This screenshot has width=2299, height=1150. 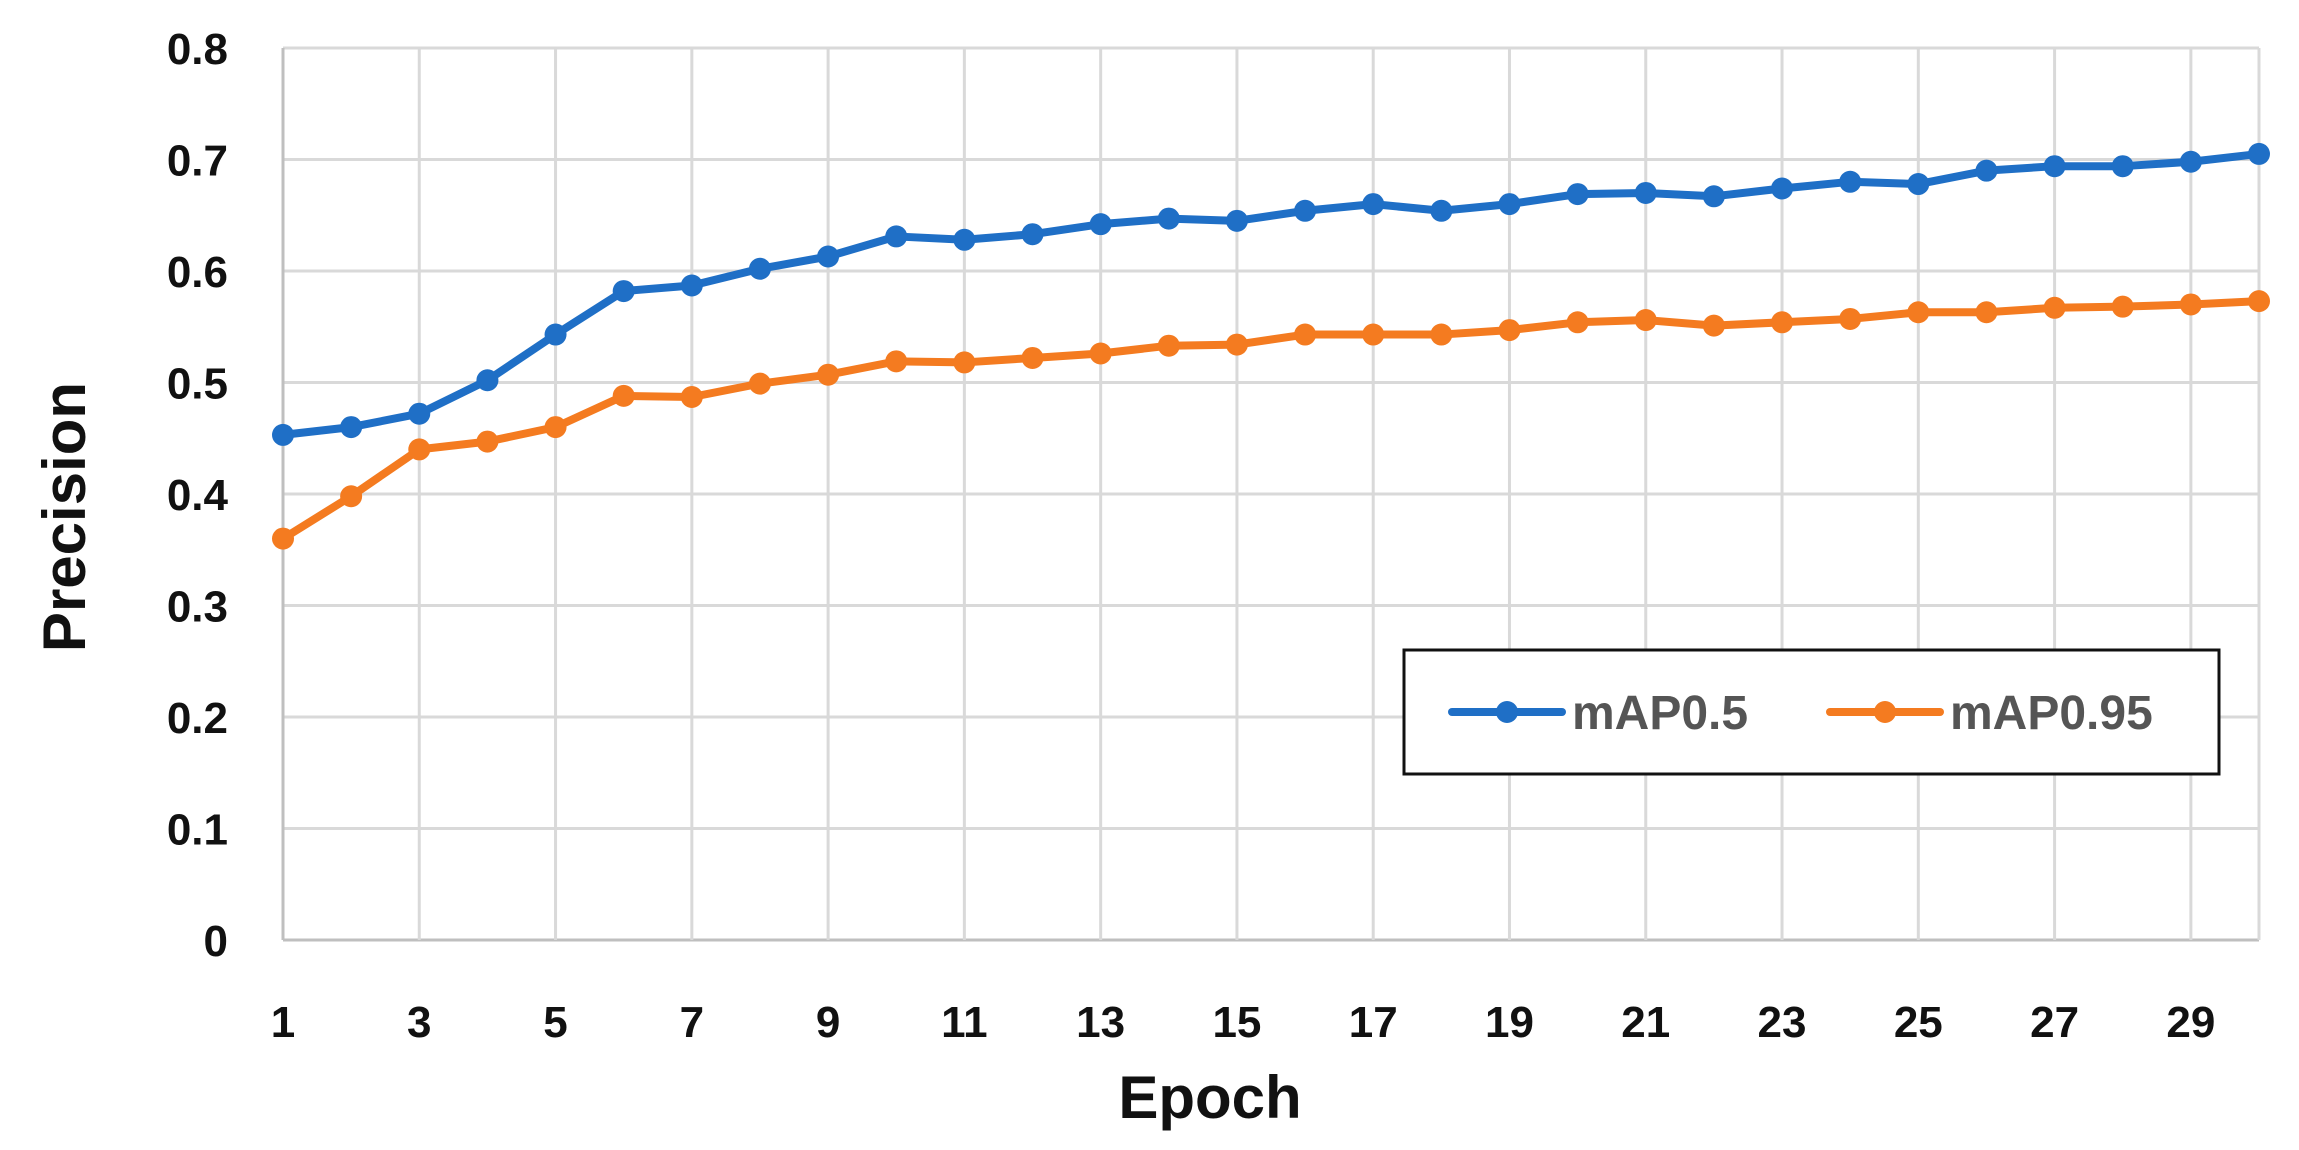 What do you see at coordinates (2054, 1022) in the screenshot?
I see `x-tick-label: 27` at bounding box center [2054, 1022].